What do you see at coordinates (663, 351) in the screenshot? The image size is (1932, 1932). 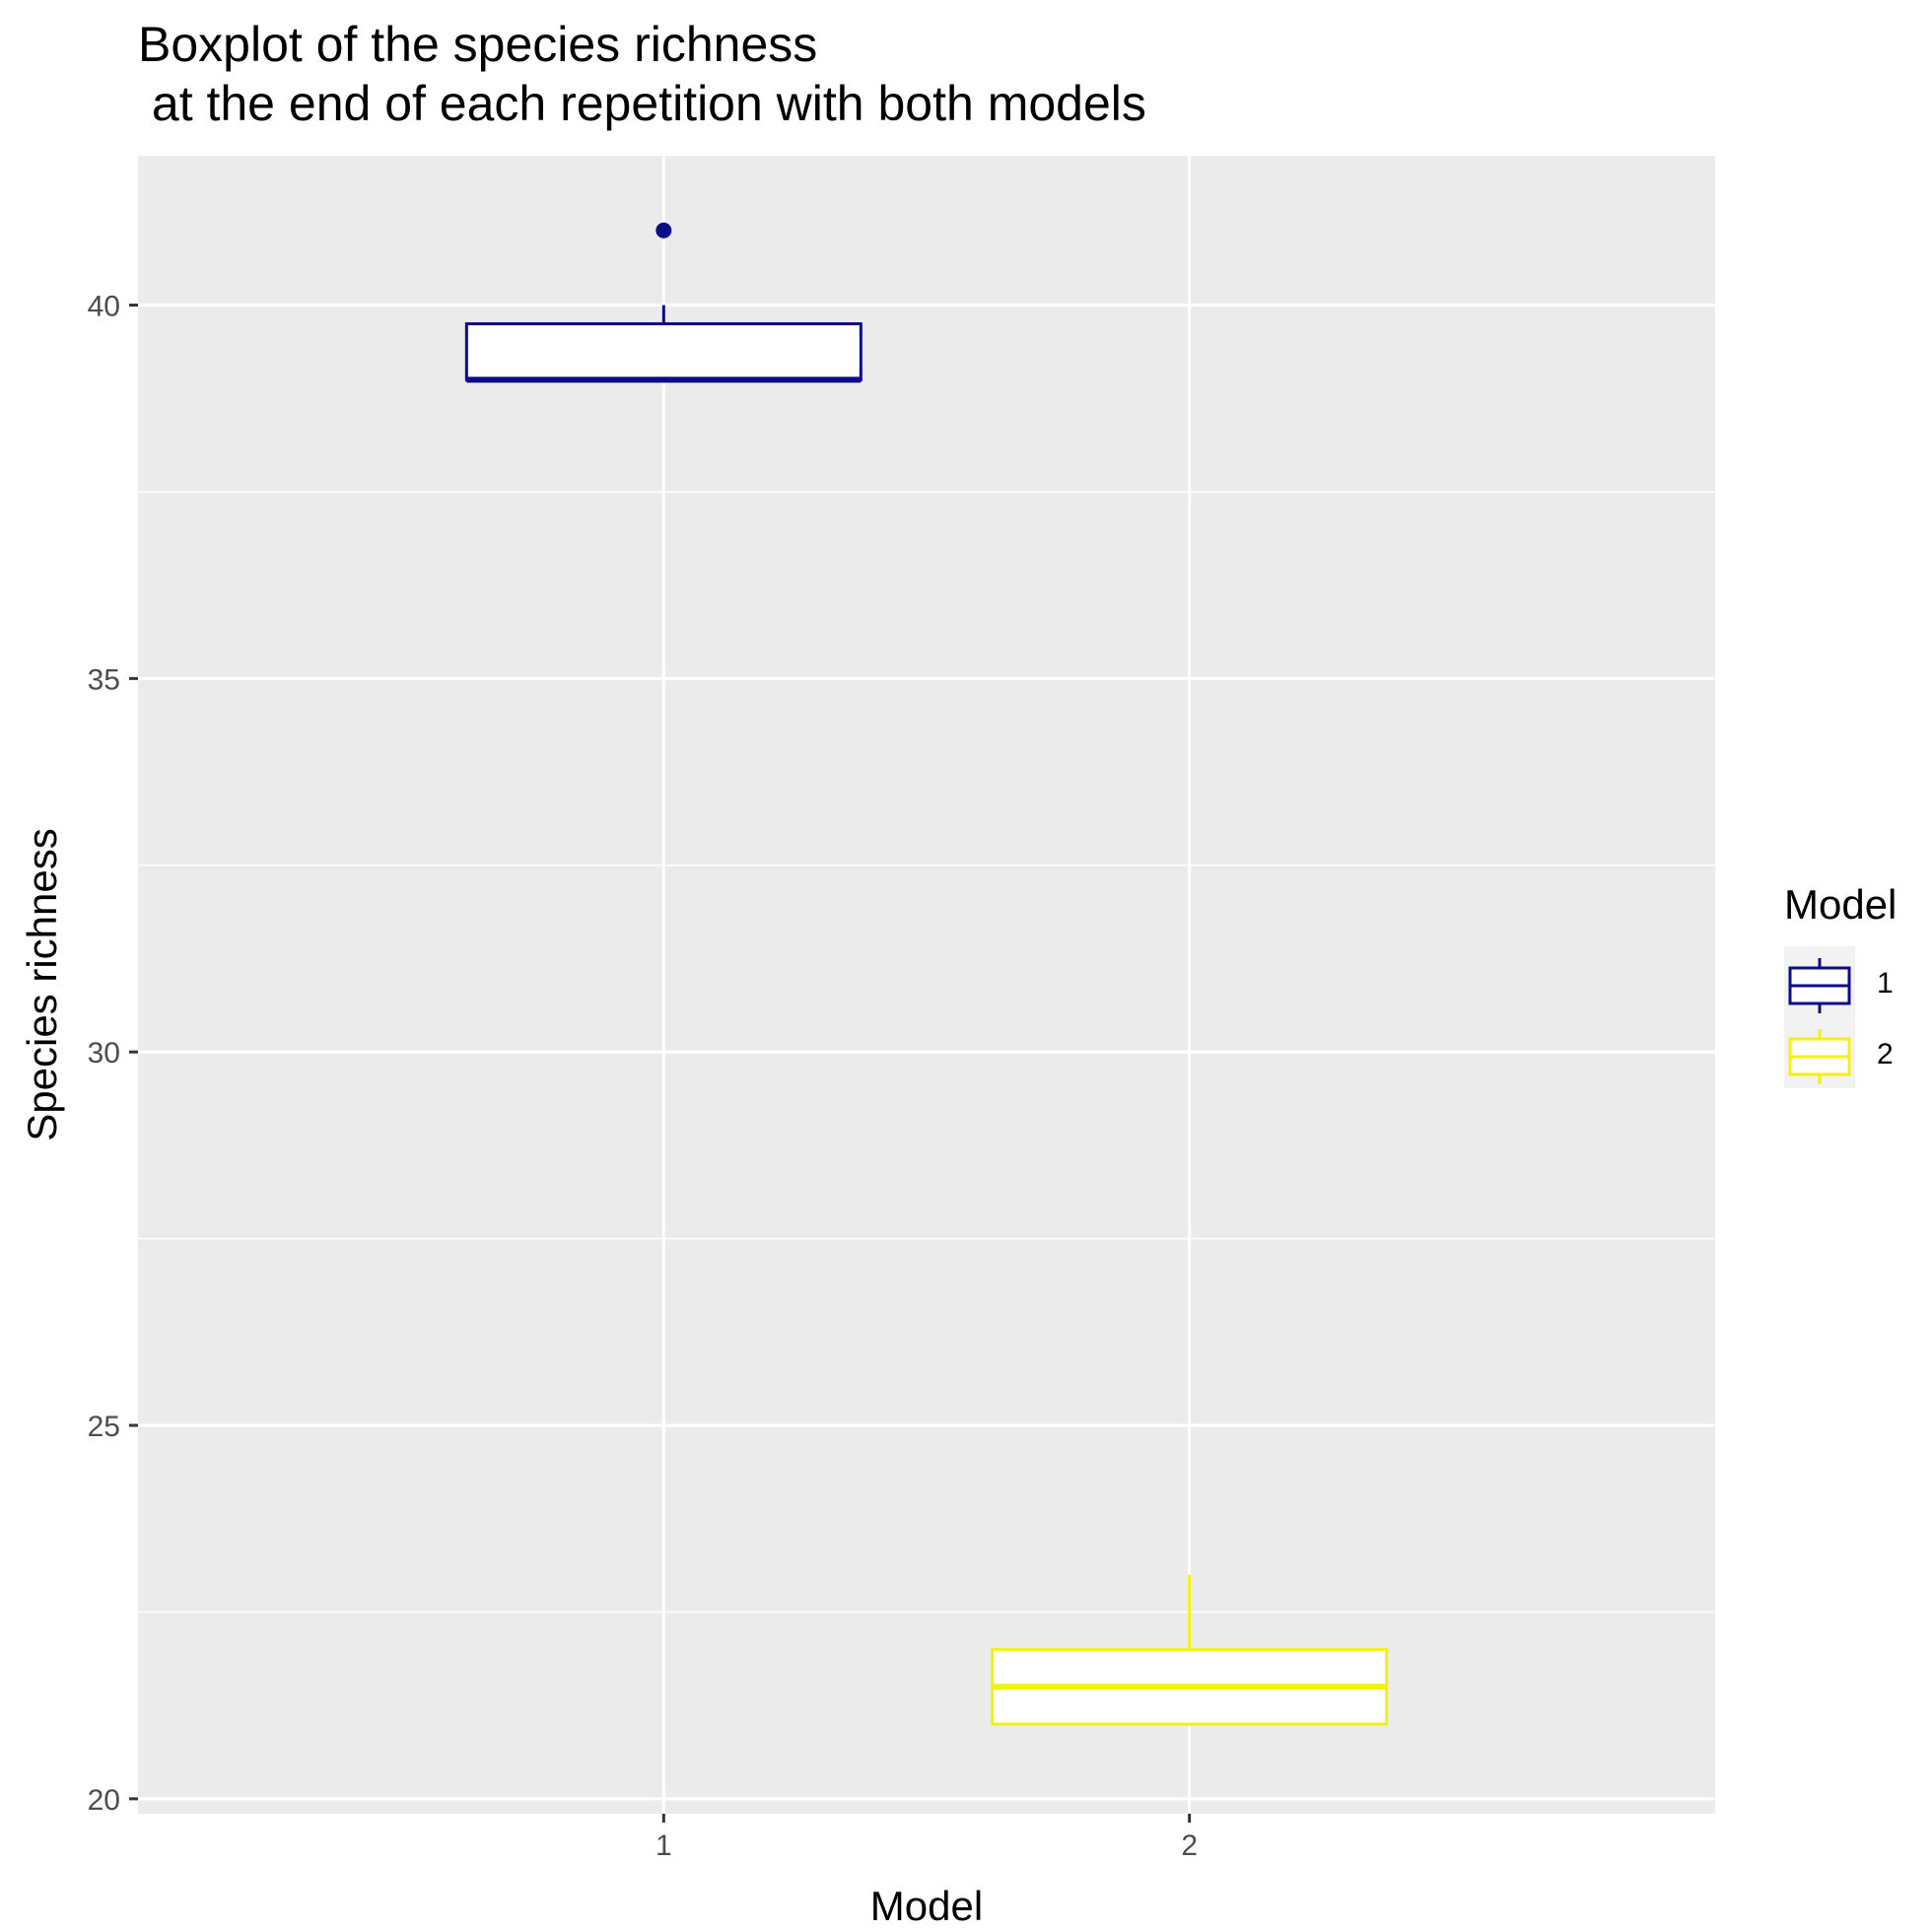 I see `box-iqr` at bounding box center [663, 351].